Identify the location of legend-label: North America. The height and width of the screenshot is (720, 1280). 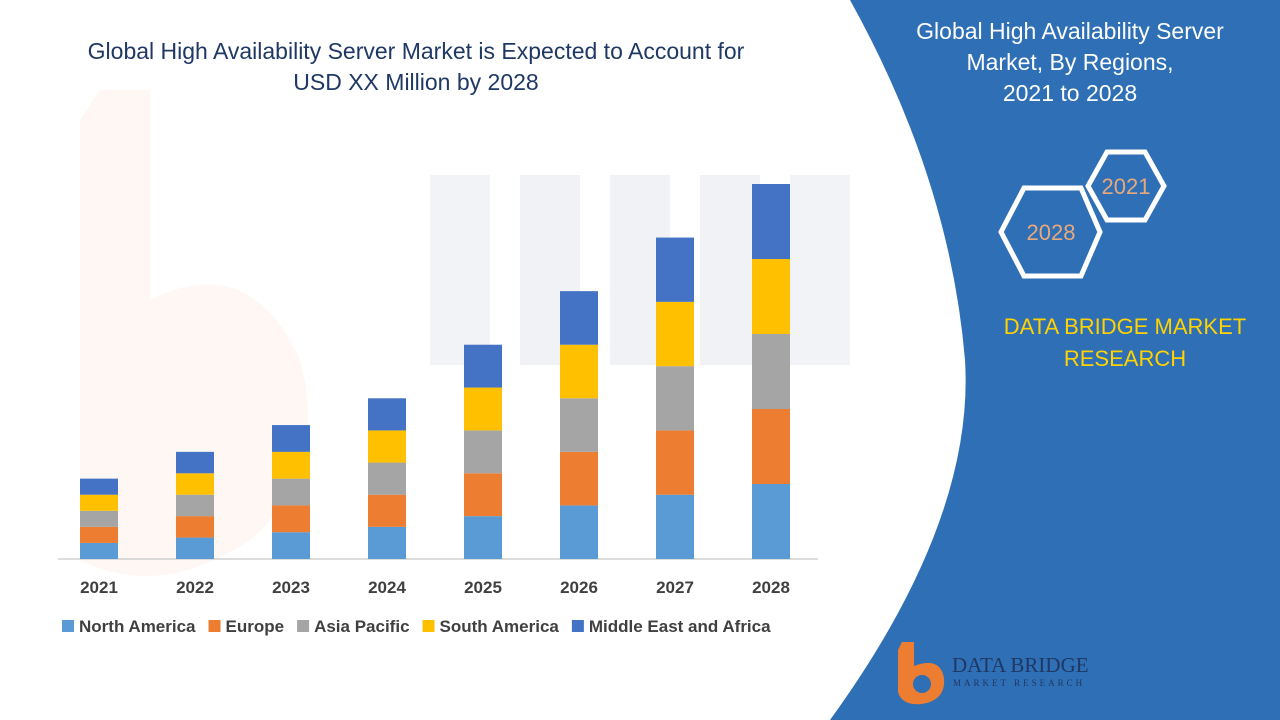
(137, 626).